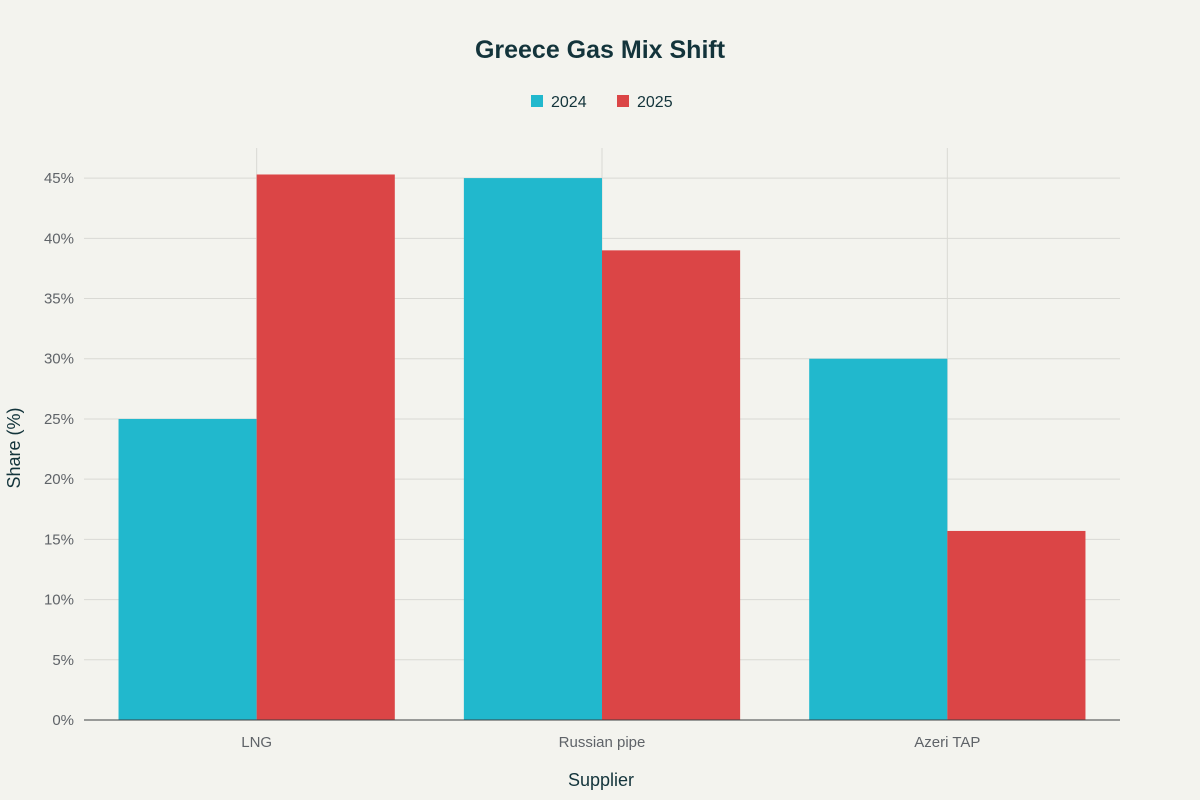 Image resolution: width=1200 pixels, height=800 pixels. Describe the element at coordinates (63, 720) in the screenshot. I see `y-tick-label-0: 0%` at that location.